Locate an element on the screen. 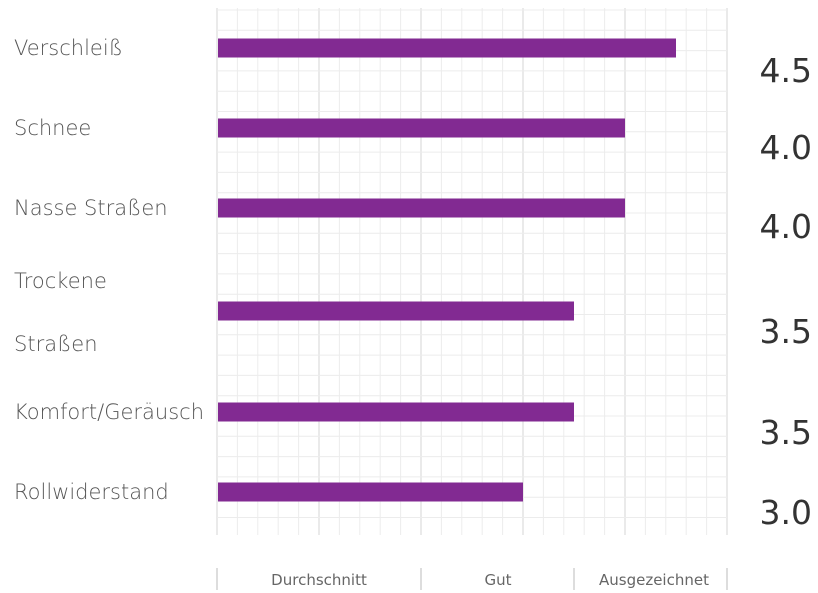 Image resolution: width=818 pixels, height=593 pixels. x-tick-label: Gut is located at coordinates (497, 580).